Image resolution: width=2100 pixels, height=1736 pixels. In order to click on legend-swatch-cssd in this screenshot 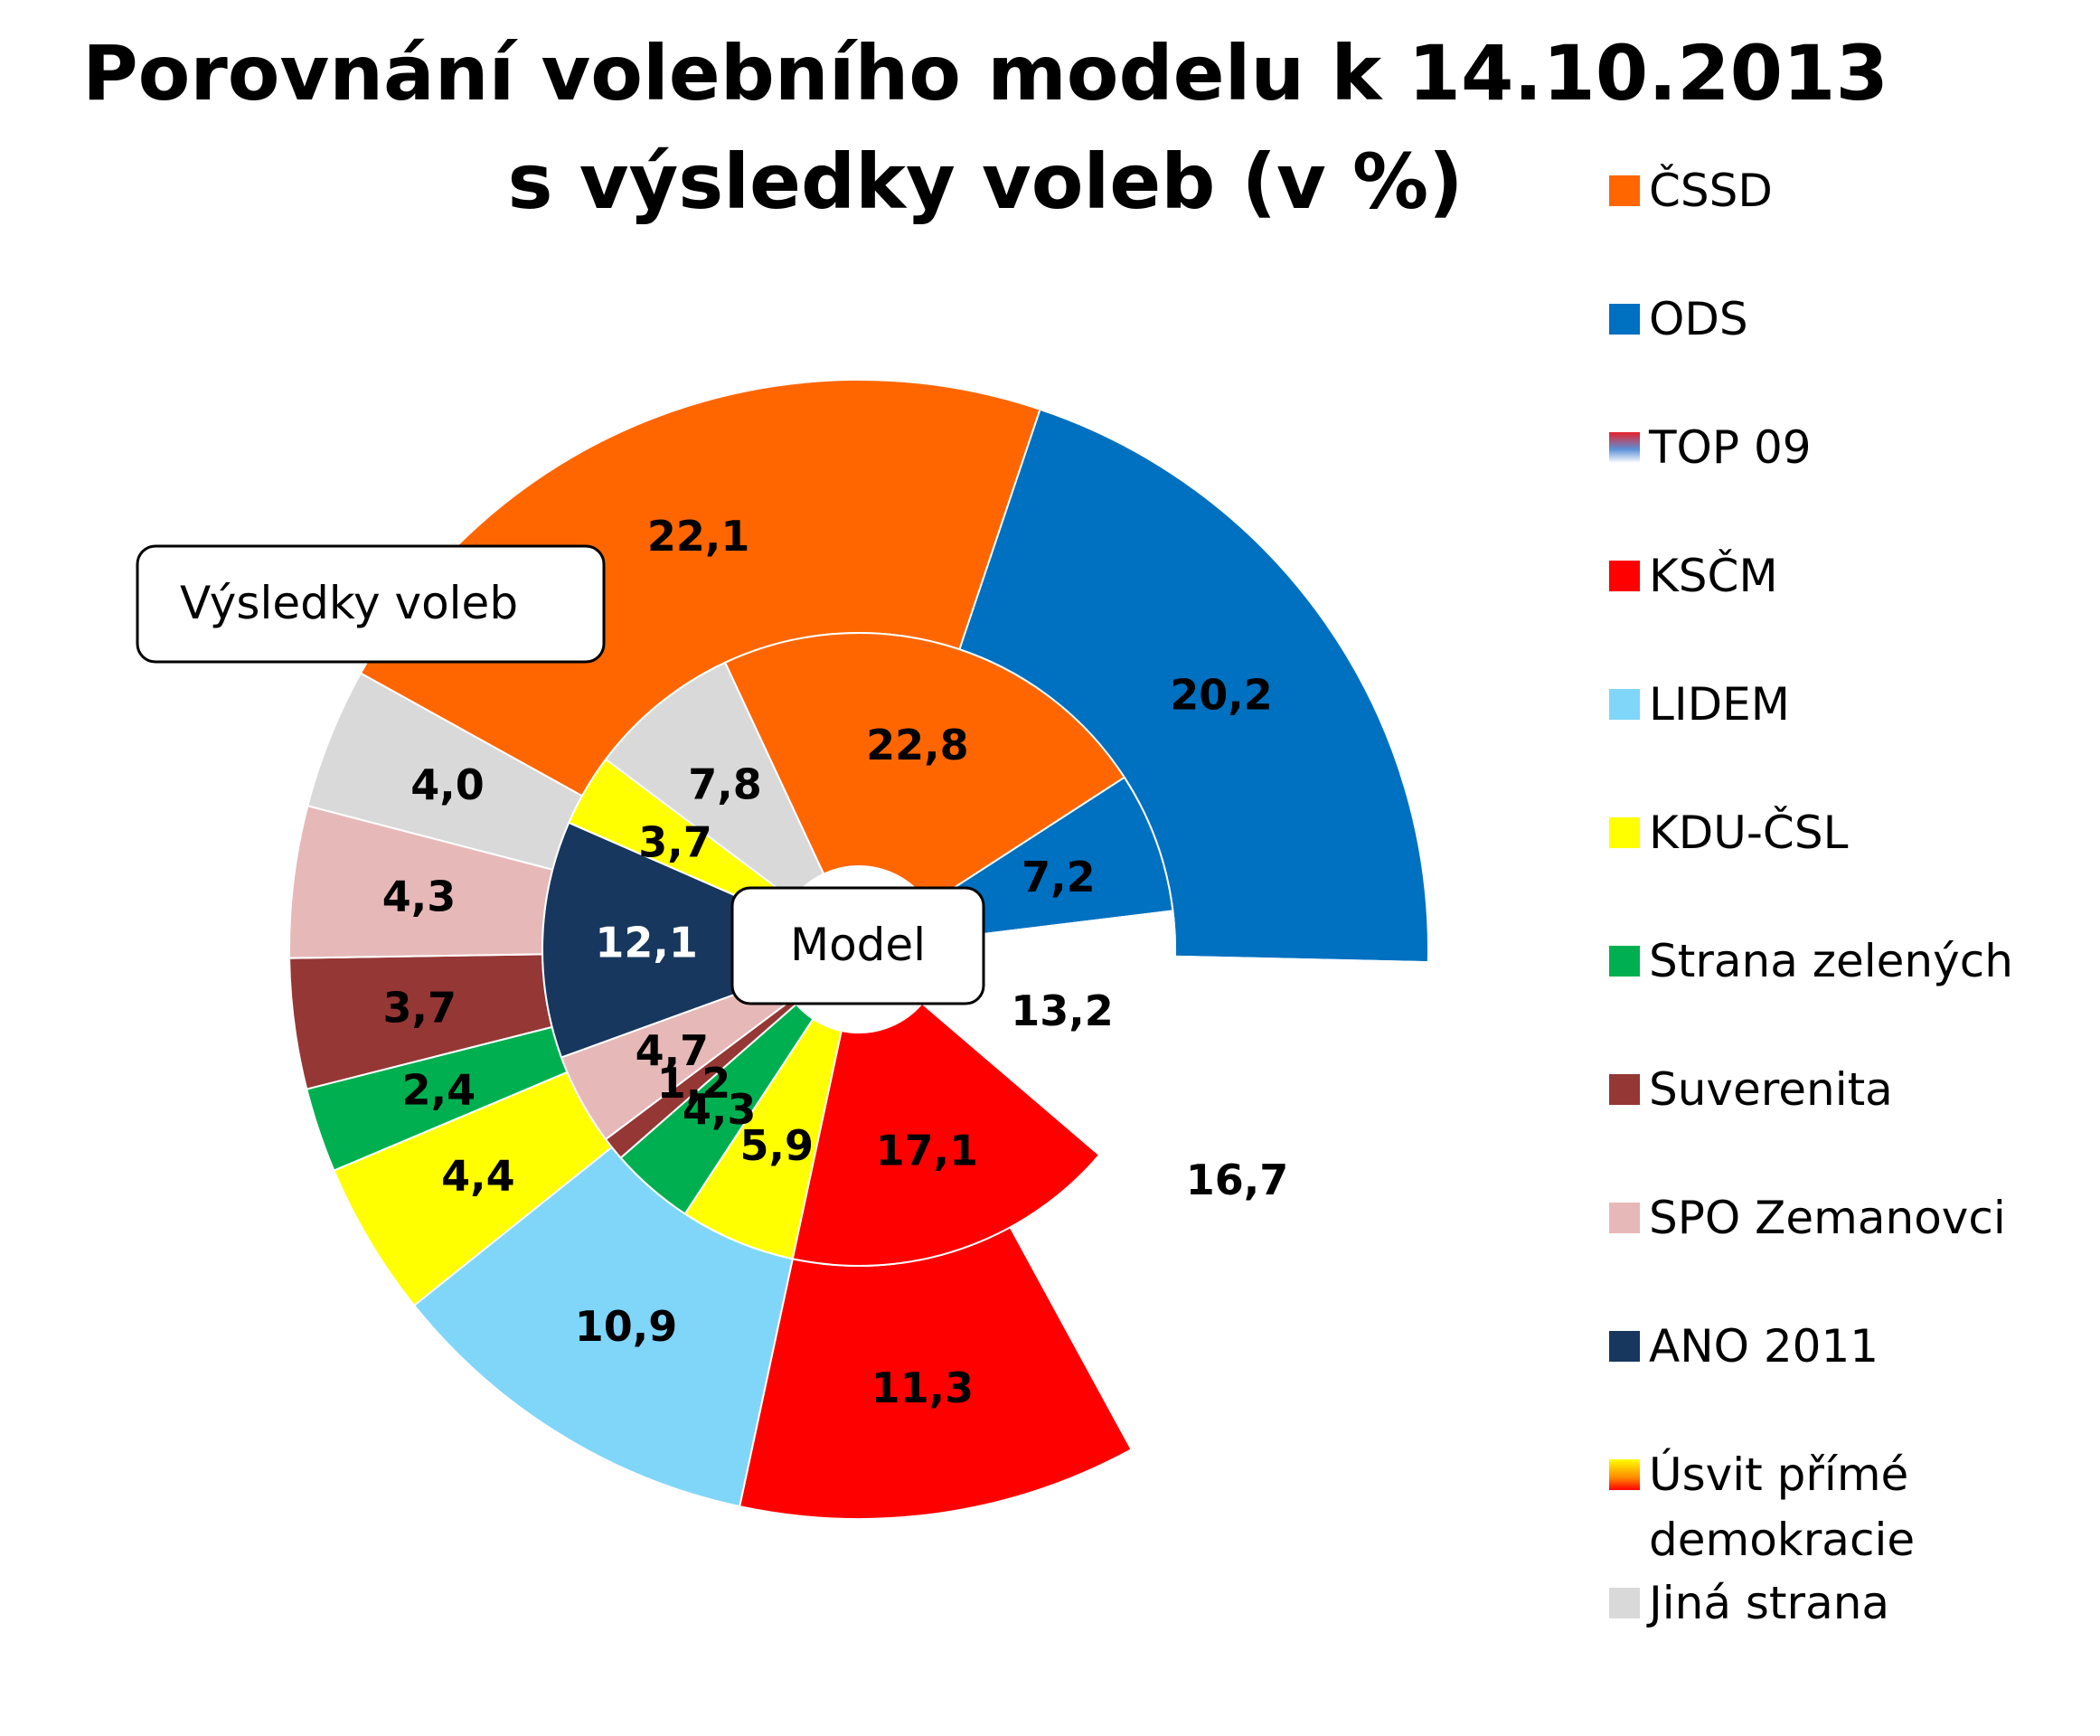, I will do `click(1624, 190)`.